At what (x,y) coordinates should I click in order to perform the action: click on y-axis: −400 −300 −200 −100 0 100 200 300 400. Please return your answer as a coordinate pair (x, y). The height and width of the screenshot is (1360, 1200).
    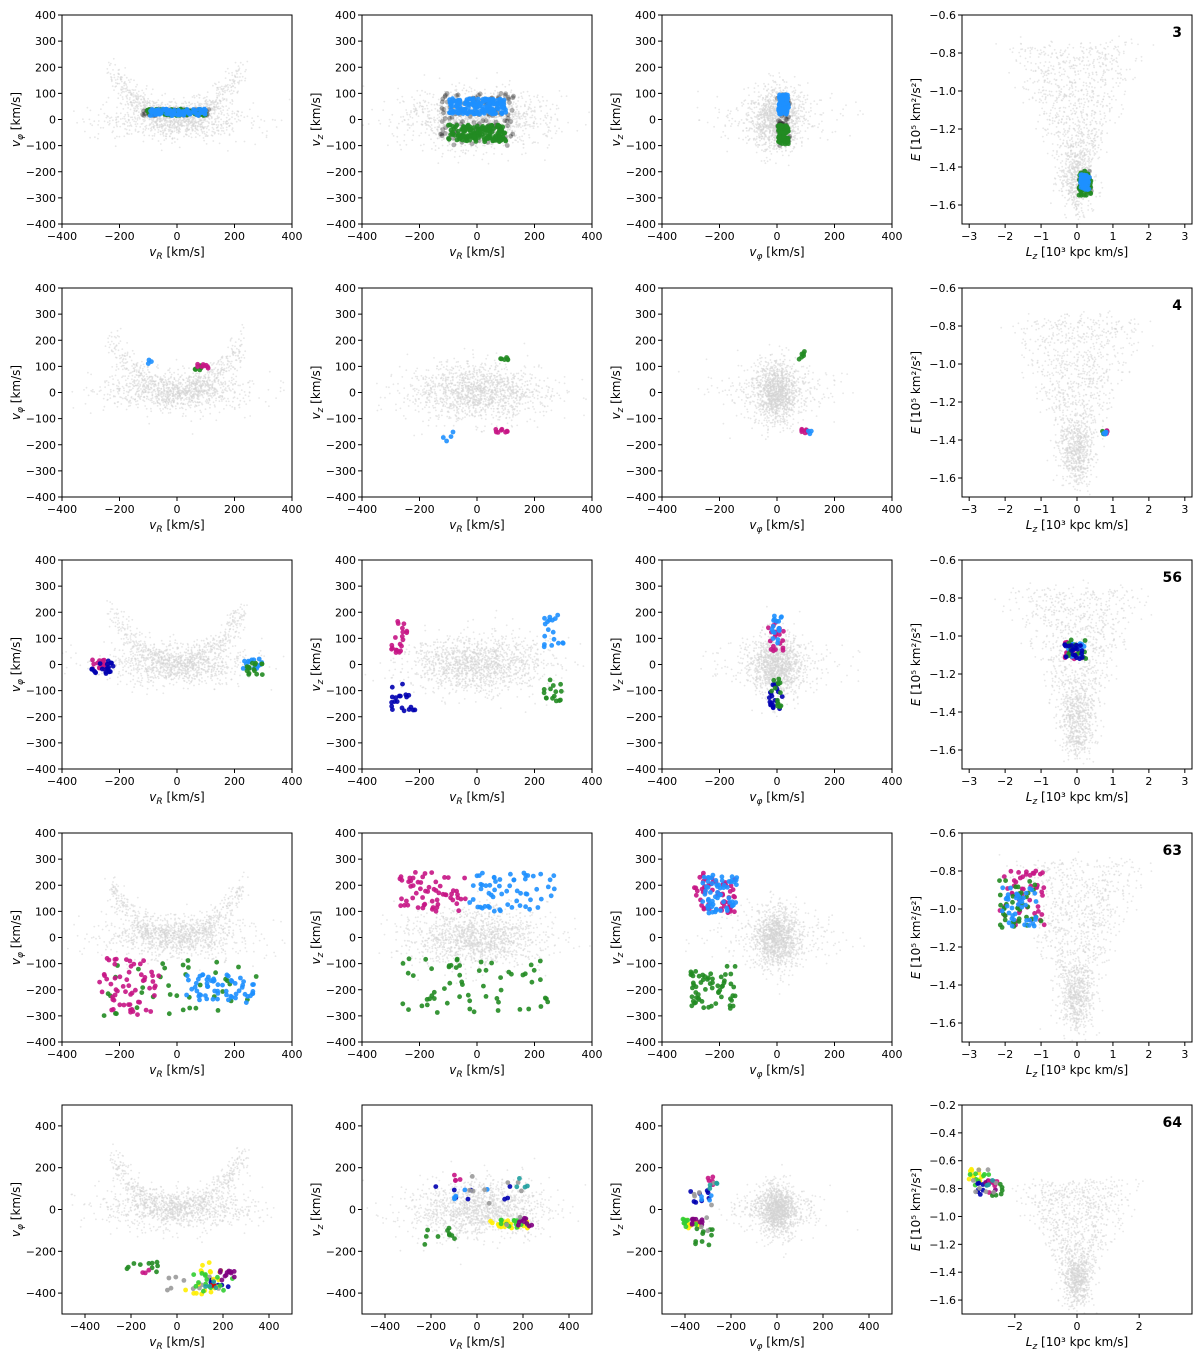
    Looking at the image, I should click on (344, 393).